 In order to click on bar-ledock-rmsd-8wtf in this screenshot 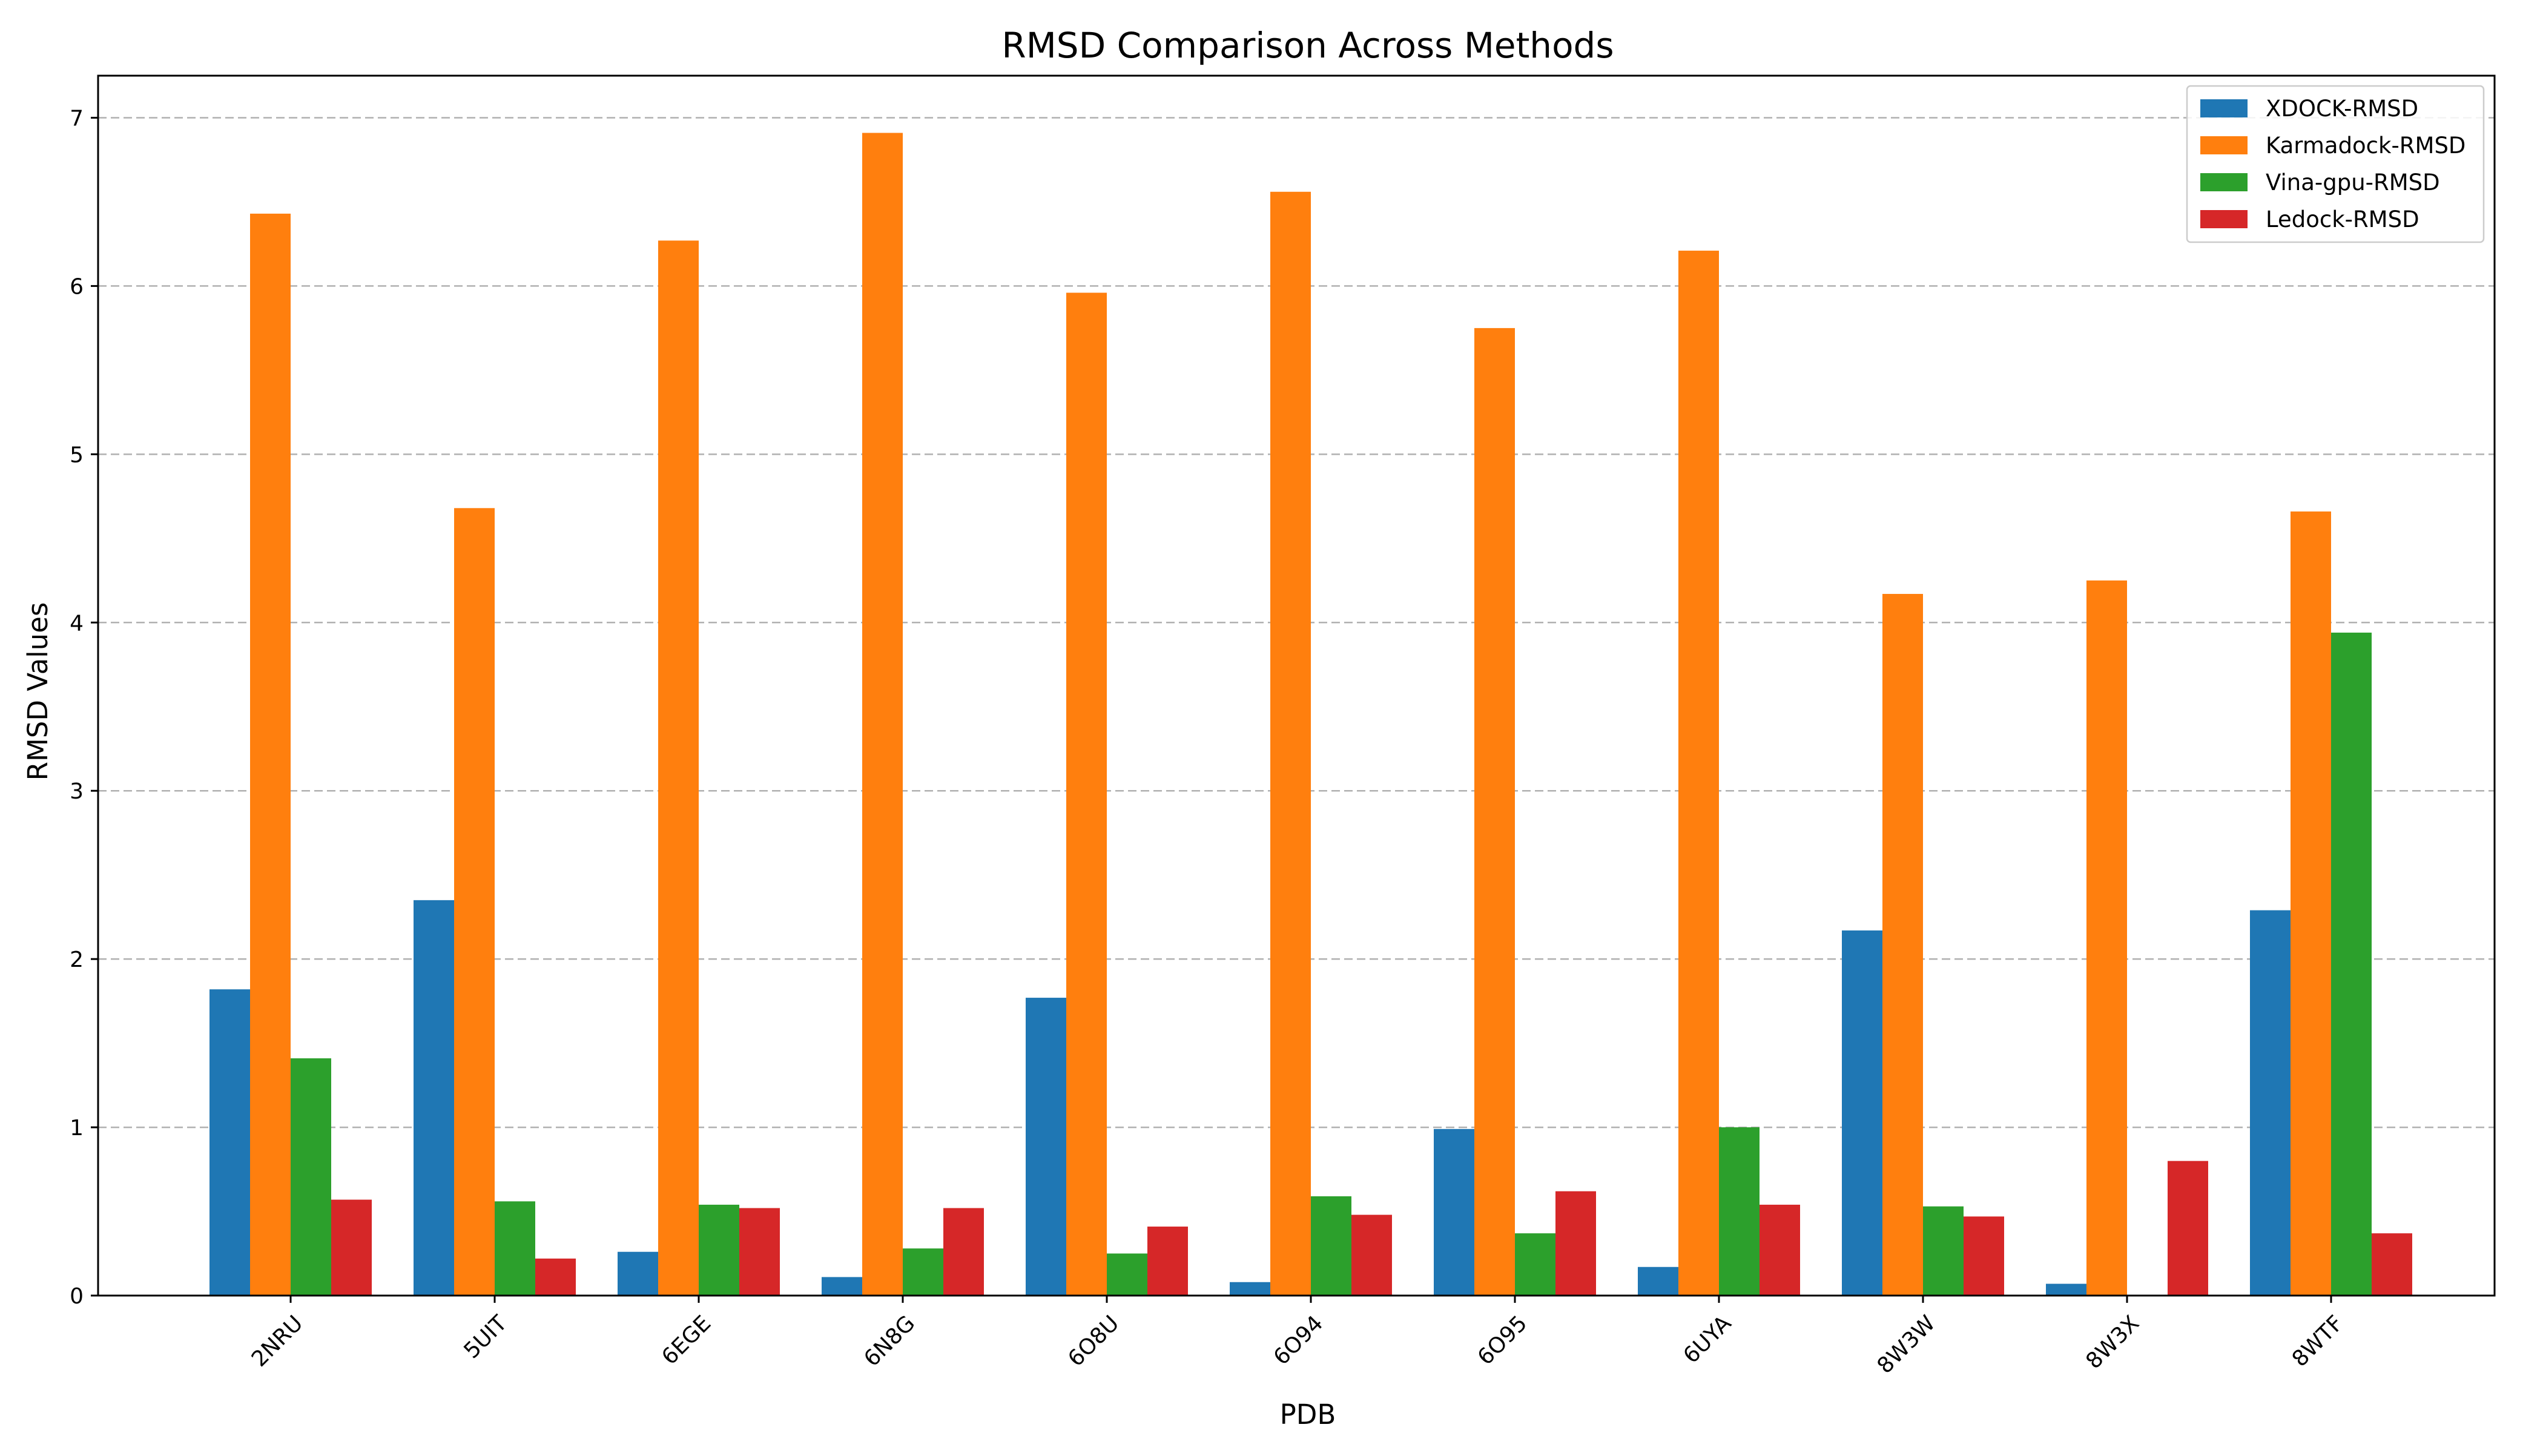, I will do `click(2392, 1264)`.